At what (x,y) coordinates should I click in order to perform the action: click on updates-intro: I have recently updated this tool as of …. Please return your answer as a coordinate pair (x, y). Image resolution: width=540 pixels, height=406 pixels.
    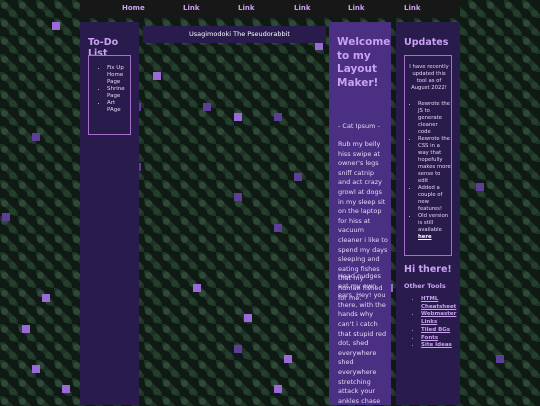
    Looking at the image, I should click on (429, 77).